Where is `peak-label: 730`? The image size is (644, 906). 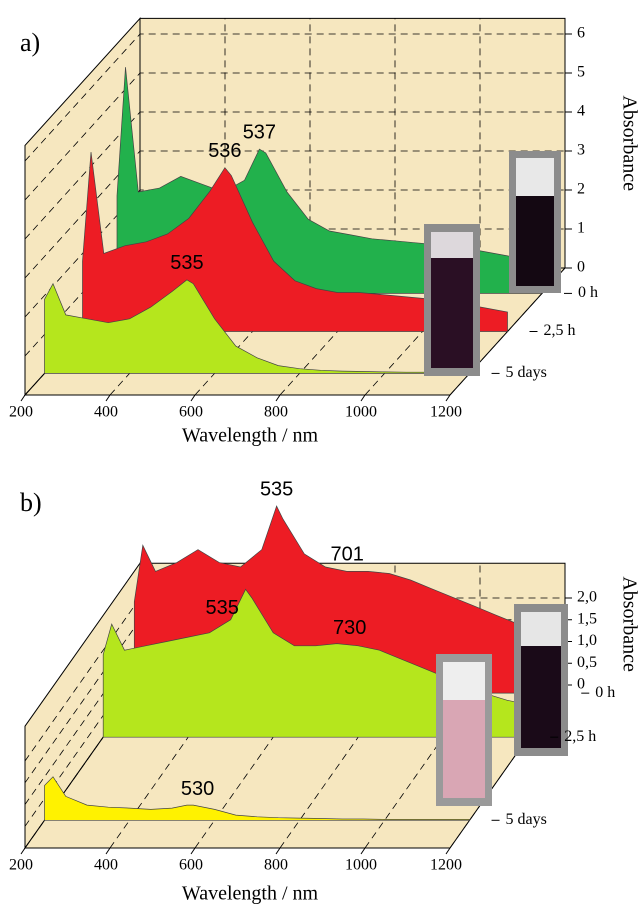 peak-label: 730 is located at coordinates (349, 628).